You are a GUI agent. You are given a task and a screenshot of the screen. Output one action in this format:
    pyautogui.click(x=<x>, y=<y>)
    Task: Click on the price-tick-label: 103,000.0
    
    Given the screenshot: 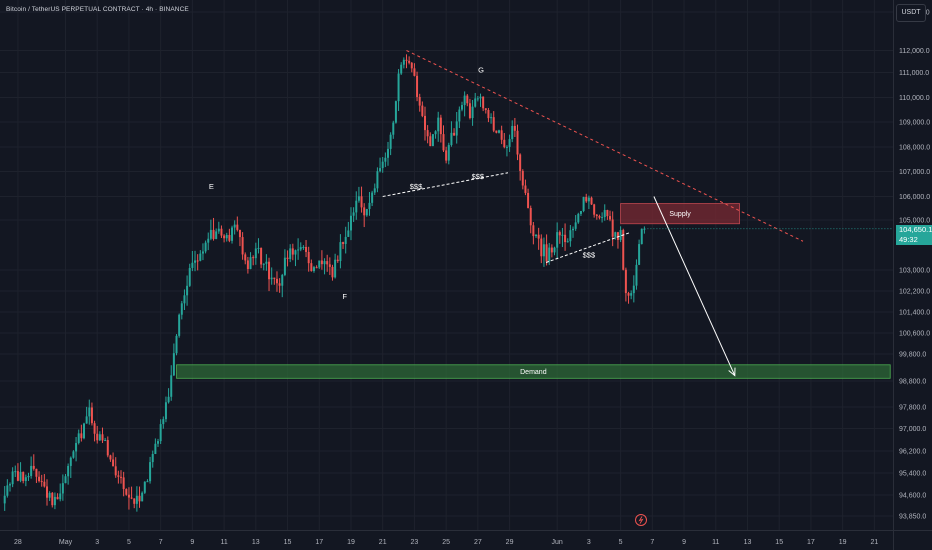 What is the action you would take?
    pyautogui.click(x=914, y=271)
    